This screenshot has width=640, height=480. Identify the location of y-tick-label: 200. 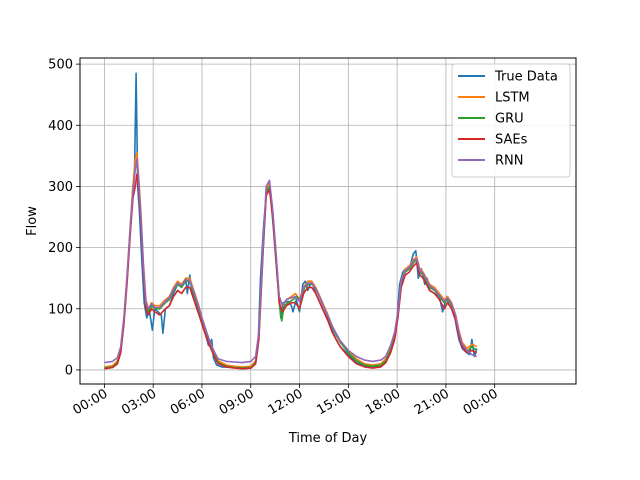
(60, 248).